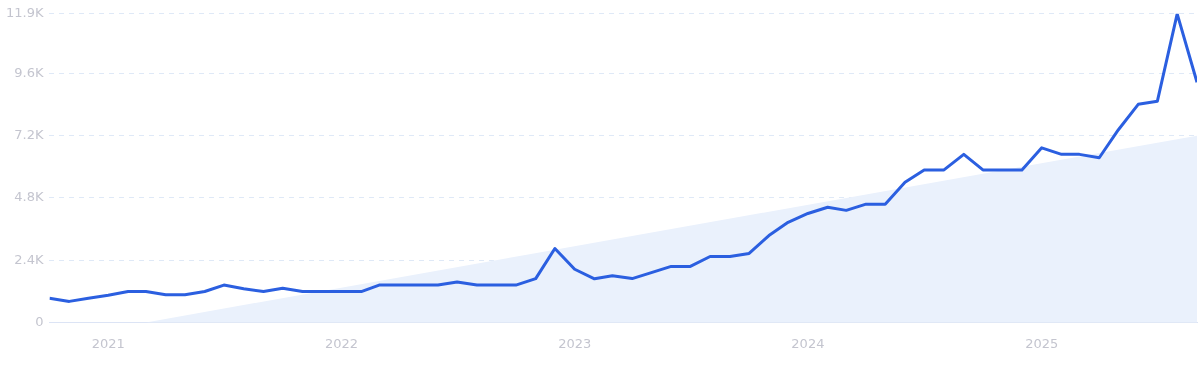 The width and height of the screenshot is (1200, 372). Describe the element at coordinates (341, 343) in the screenshot. I see `x-tick-label: 2022` at that location.